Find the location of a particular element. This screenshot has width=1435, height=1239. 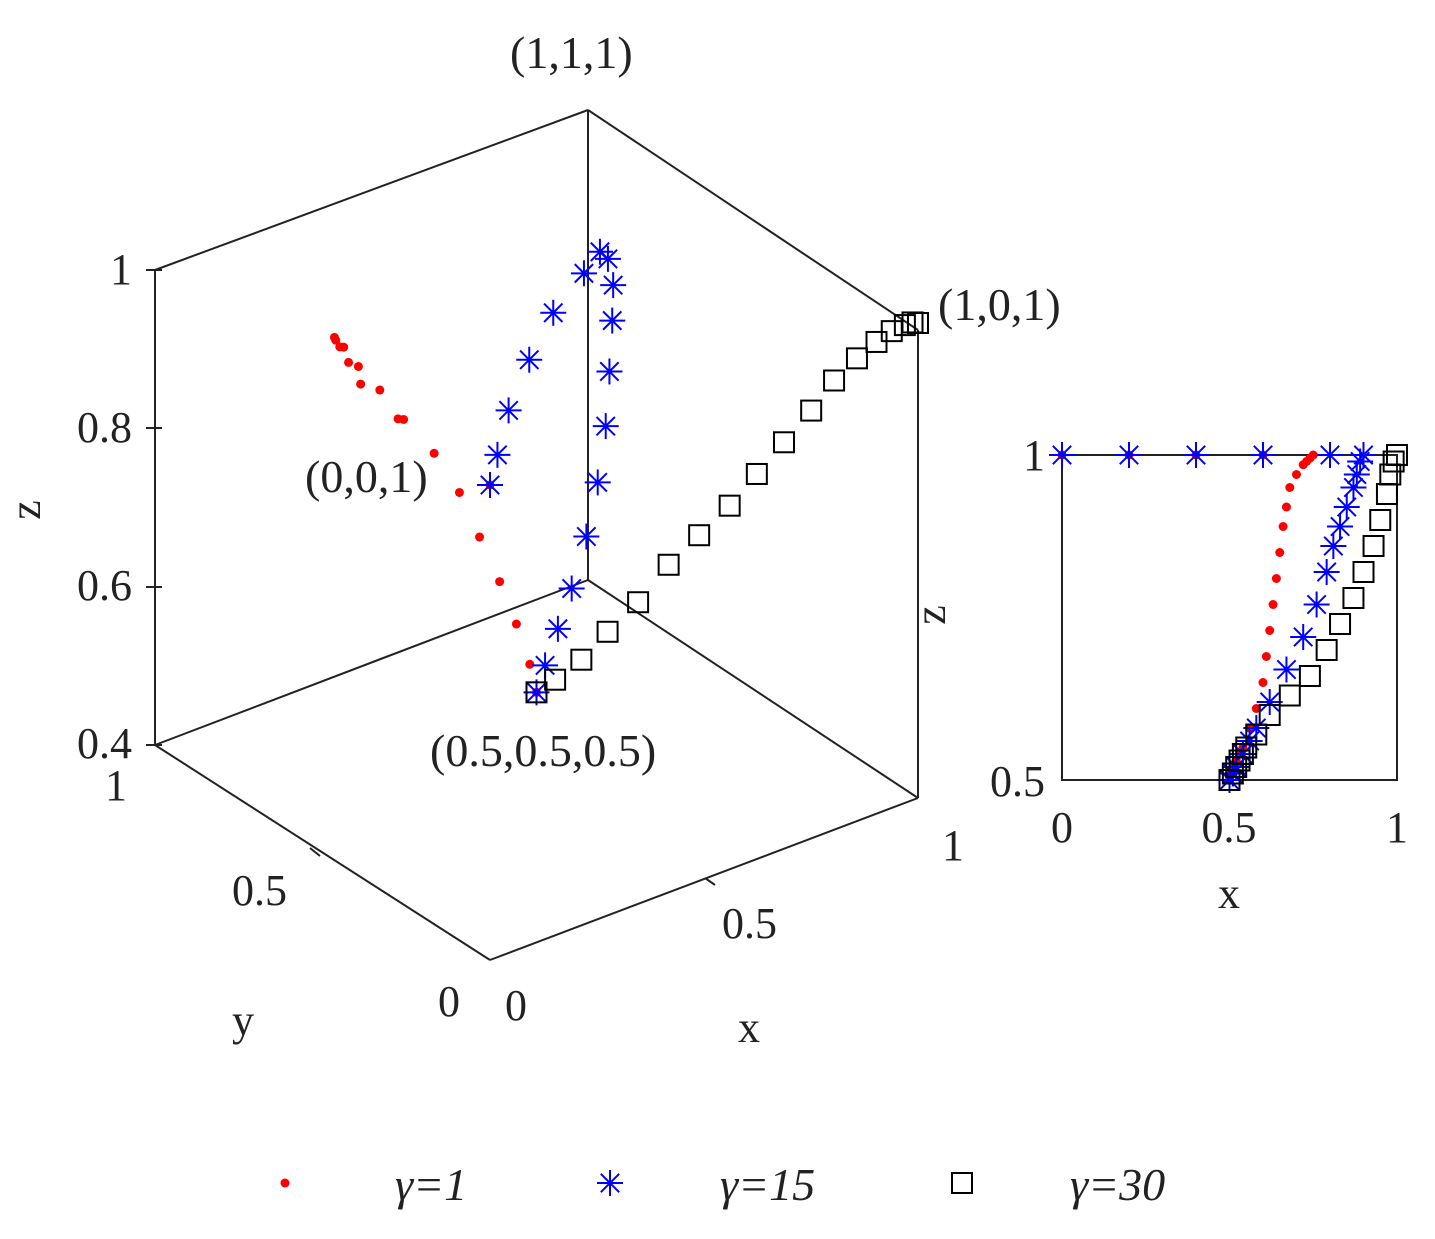

legend-label-gamma-1: γ=1 is located at coordinates (431, 1184).